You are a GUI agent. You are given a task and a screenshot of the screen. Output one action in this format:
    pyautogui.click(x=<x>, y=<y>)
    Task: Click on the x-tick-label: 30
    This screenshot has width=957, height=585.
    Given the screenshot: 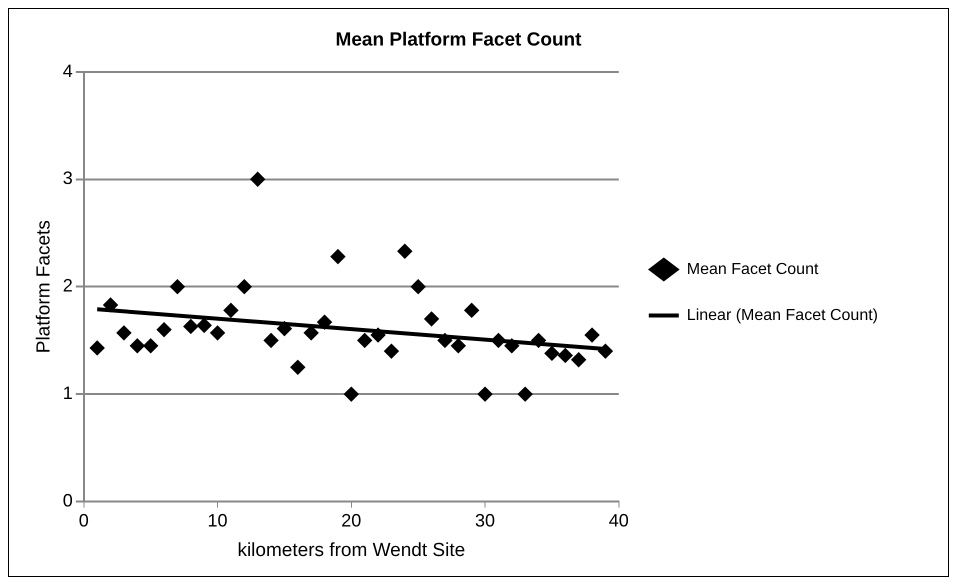 What is the action you would take?
    pyautogui.click(x=485, y=520)
    